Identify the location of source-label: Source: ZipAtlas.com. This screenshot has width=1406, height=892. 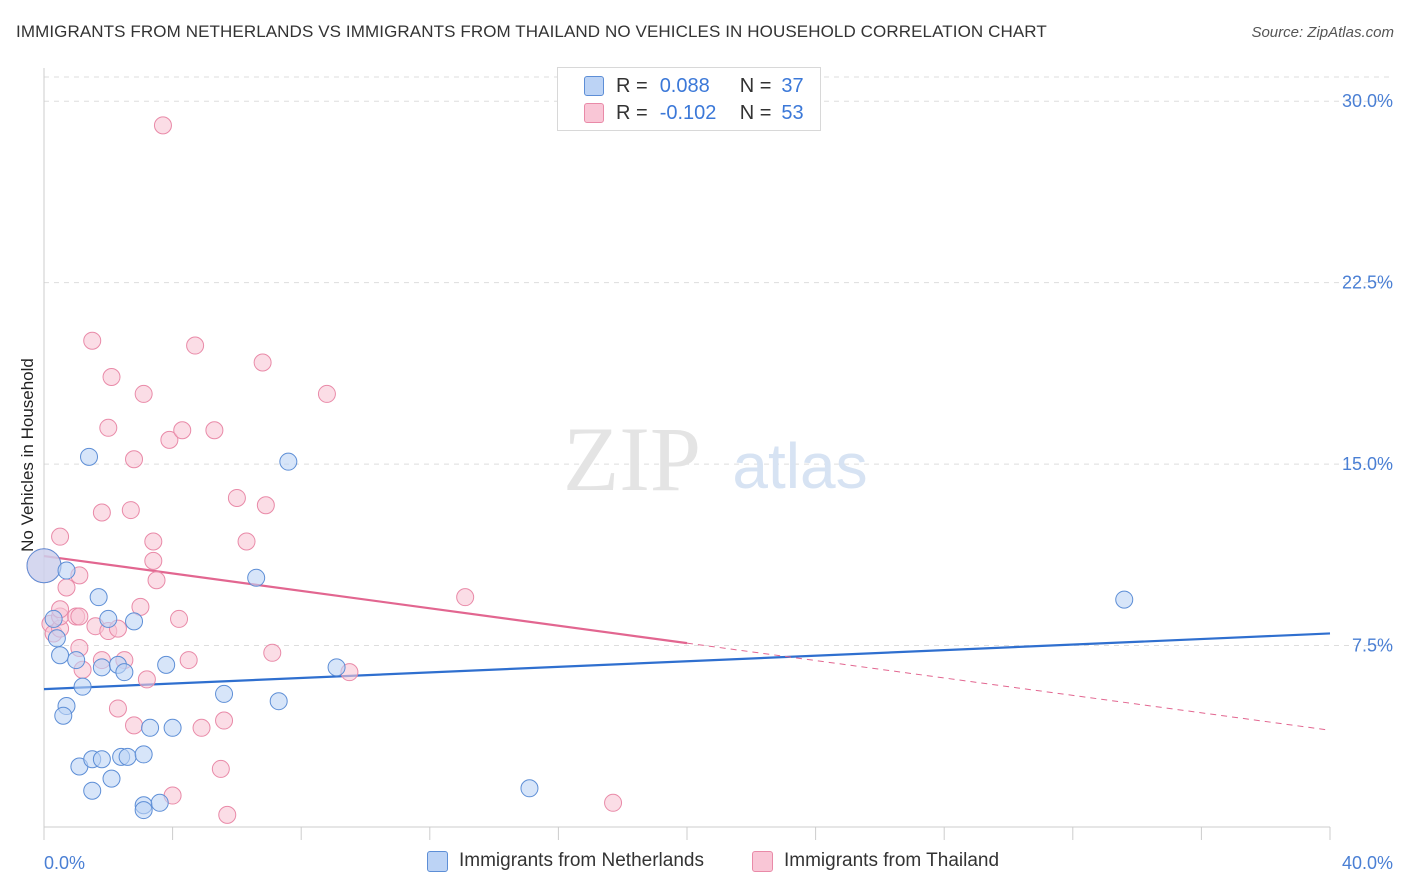
(1322, 32).